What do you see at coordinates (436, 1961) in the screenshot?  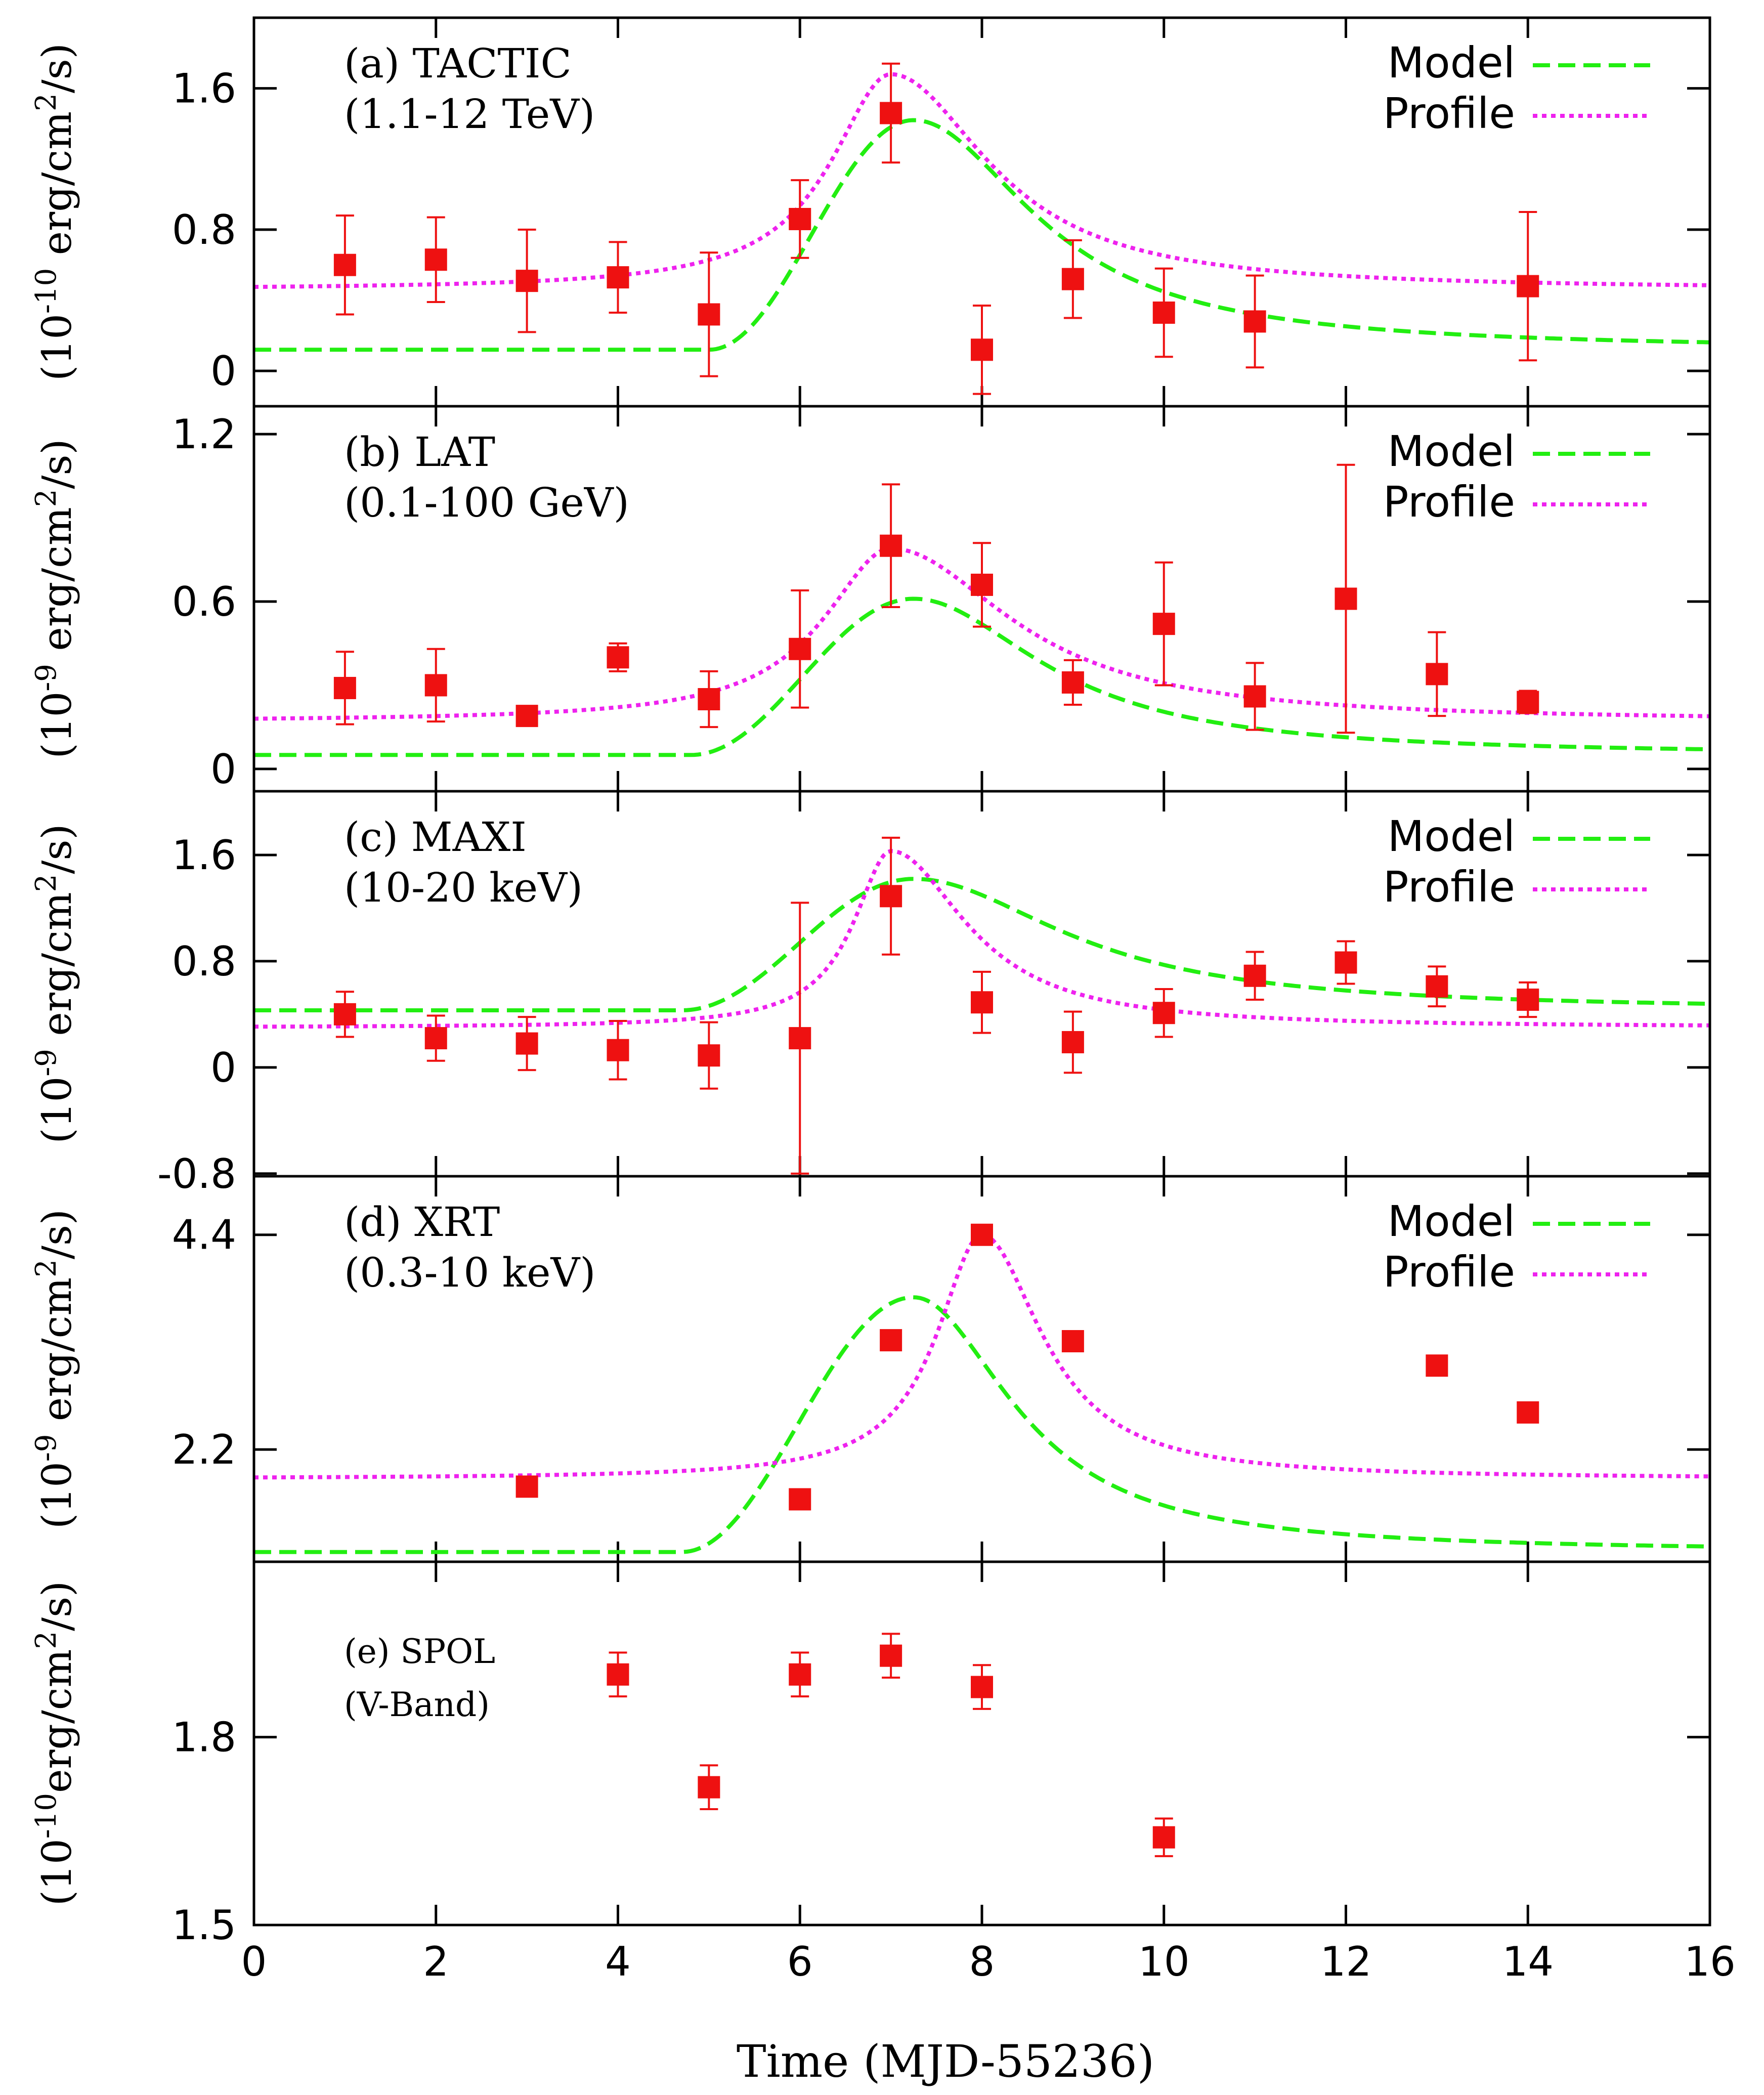 I see `x-tick-label: 2` at bounding box center [436, 1961].